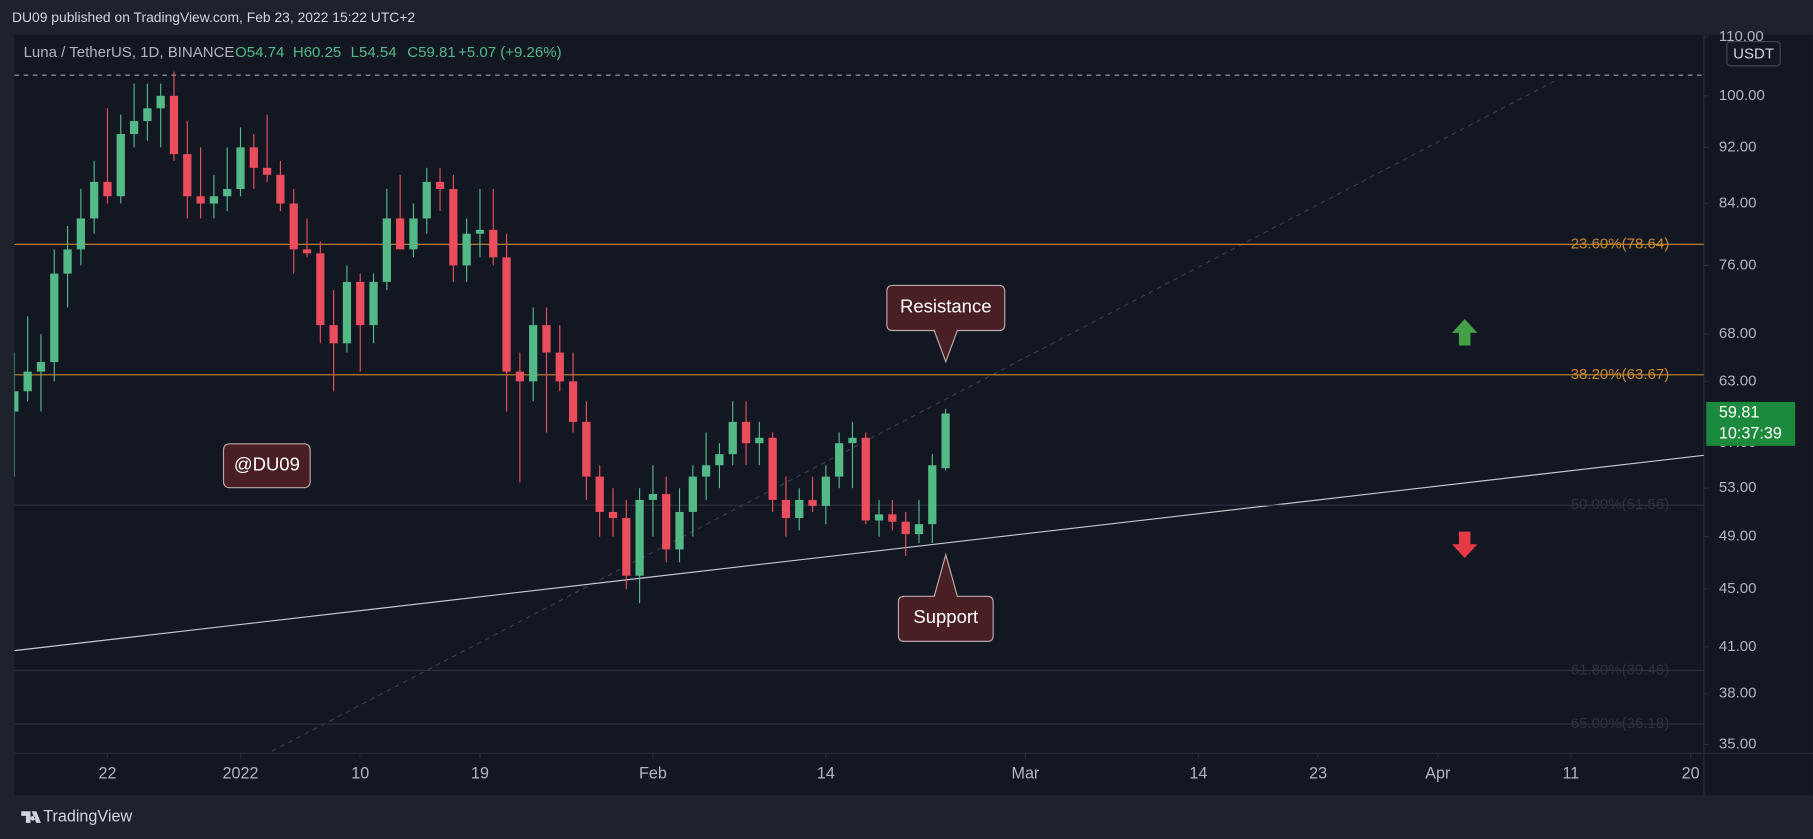  What do you see at coordinates (1318, 774) in the screenshot?
I see `x-tick-label: 23` at bounding box center [1318, 774].